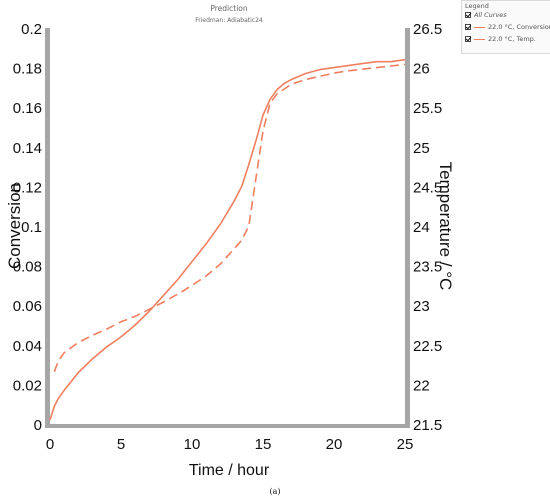 This screenshot has height=502, width=550. What do you see at coordinates (27, 108) in the screenshot?
I see `y-tick-label: 0.16` at bounding box center [27, 108].